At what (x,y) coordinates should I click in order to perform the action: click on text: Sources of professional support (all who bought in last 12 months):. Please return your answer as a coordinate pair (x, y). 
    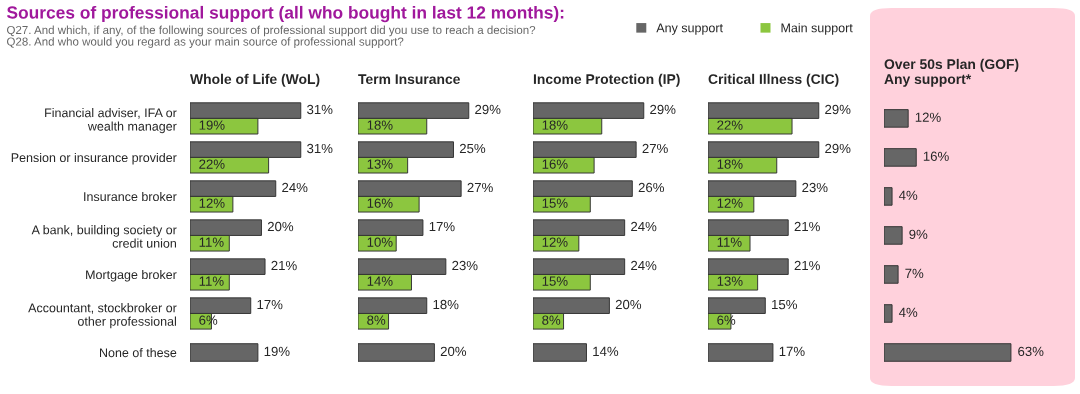
    Looking at the image, I should click on (285, 14).